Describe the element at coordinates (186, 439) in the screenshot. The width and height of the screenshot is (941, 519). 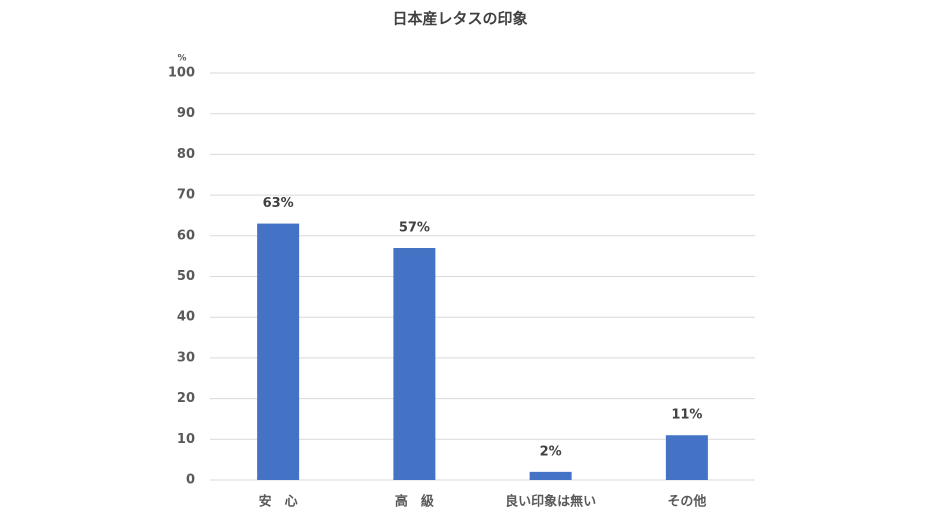
I see `y-tick-label: 10` at that location.